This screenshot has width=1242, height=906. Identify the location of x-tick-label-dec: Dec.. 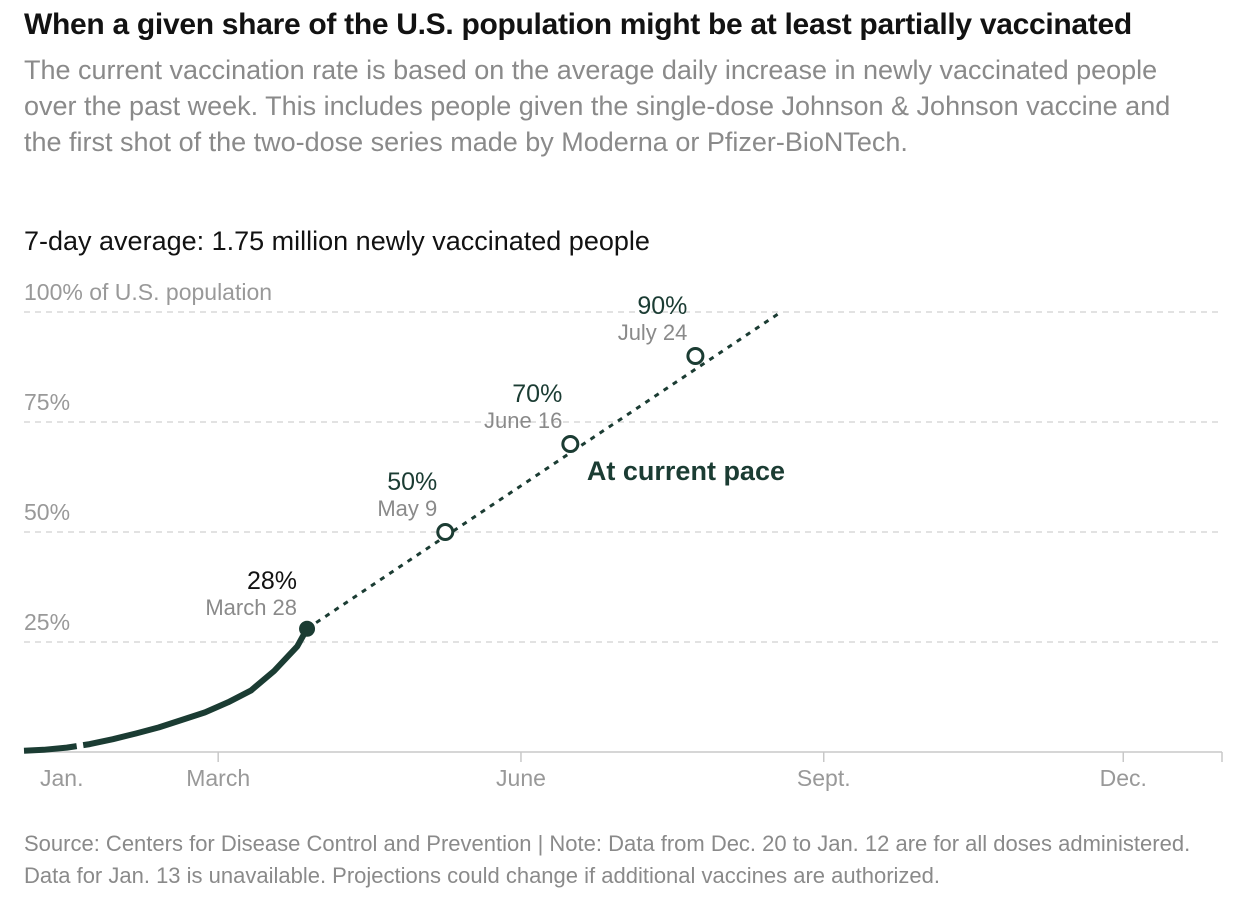
(1123, 778).